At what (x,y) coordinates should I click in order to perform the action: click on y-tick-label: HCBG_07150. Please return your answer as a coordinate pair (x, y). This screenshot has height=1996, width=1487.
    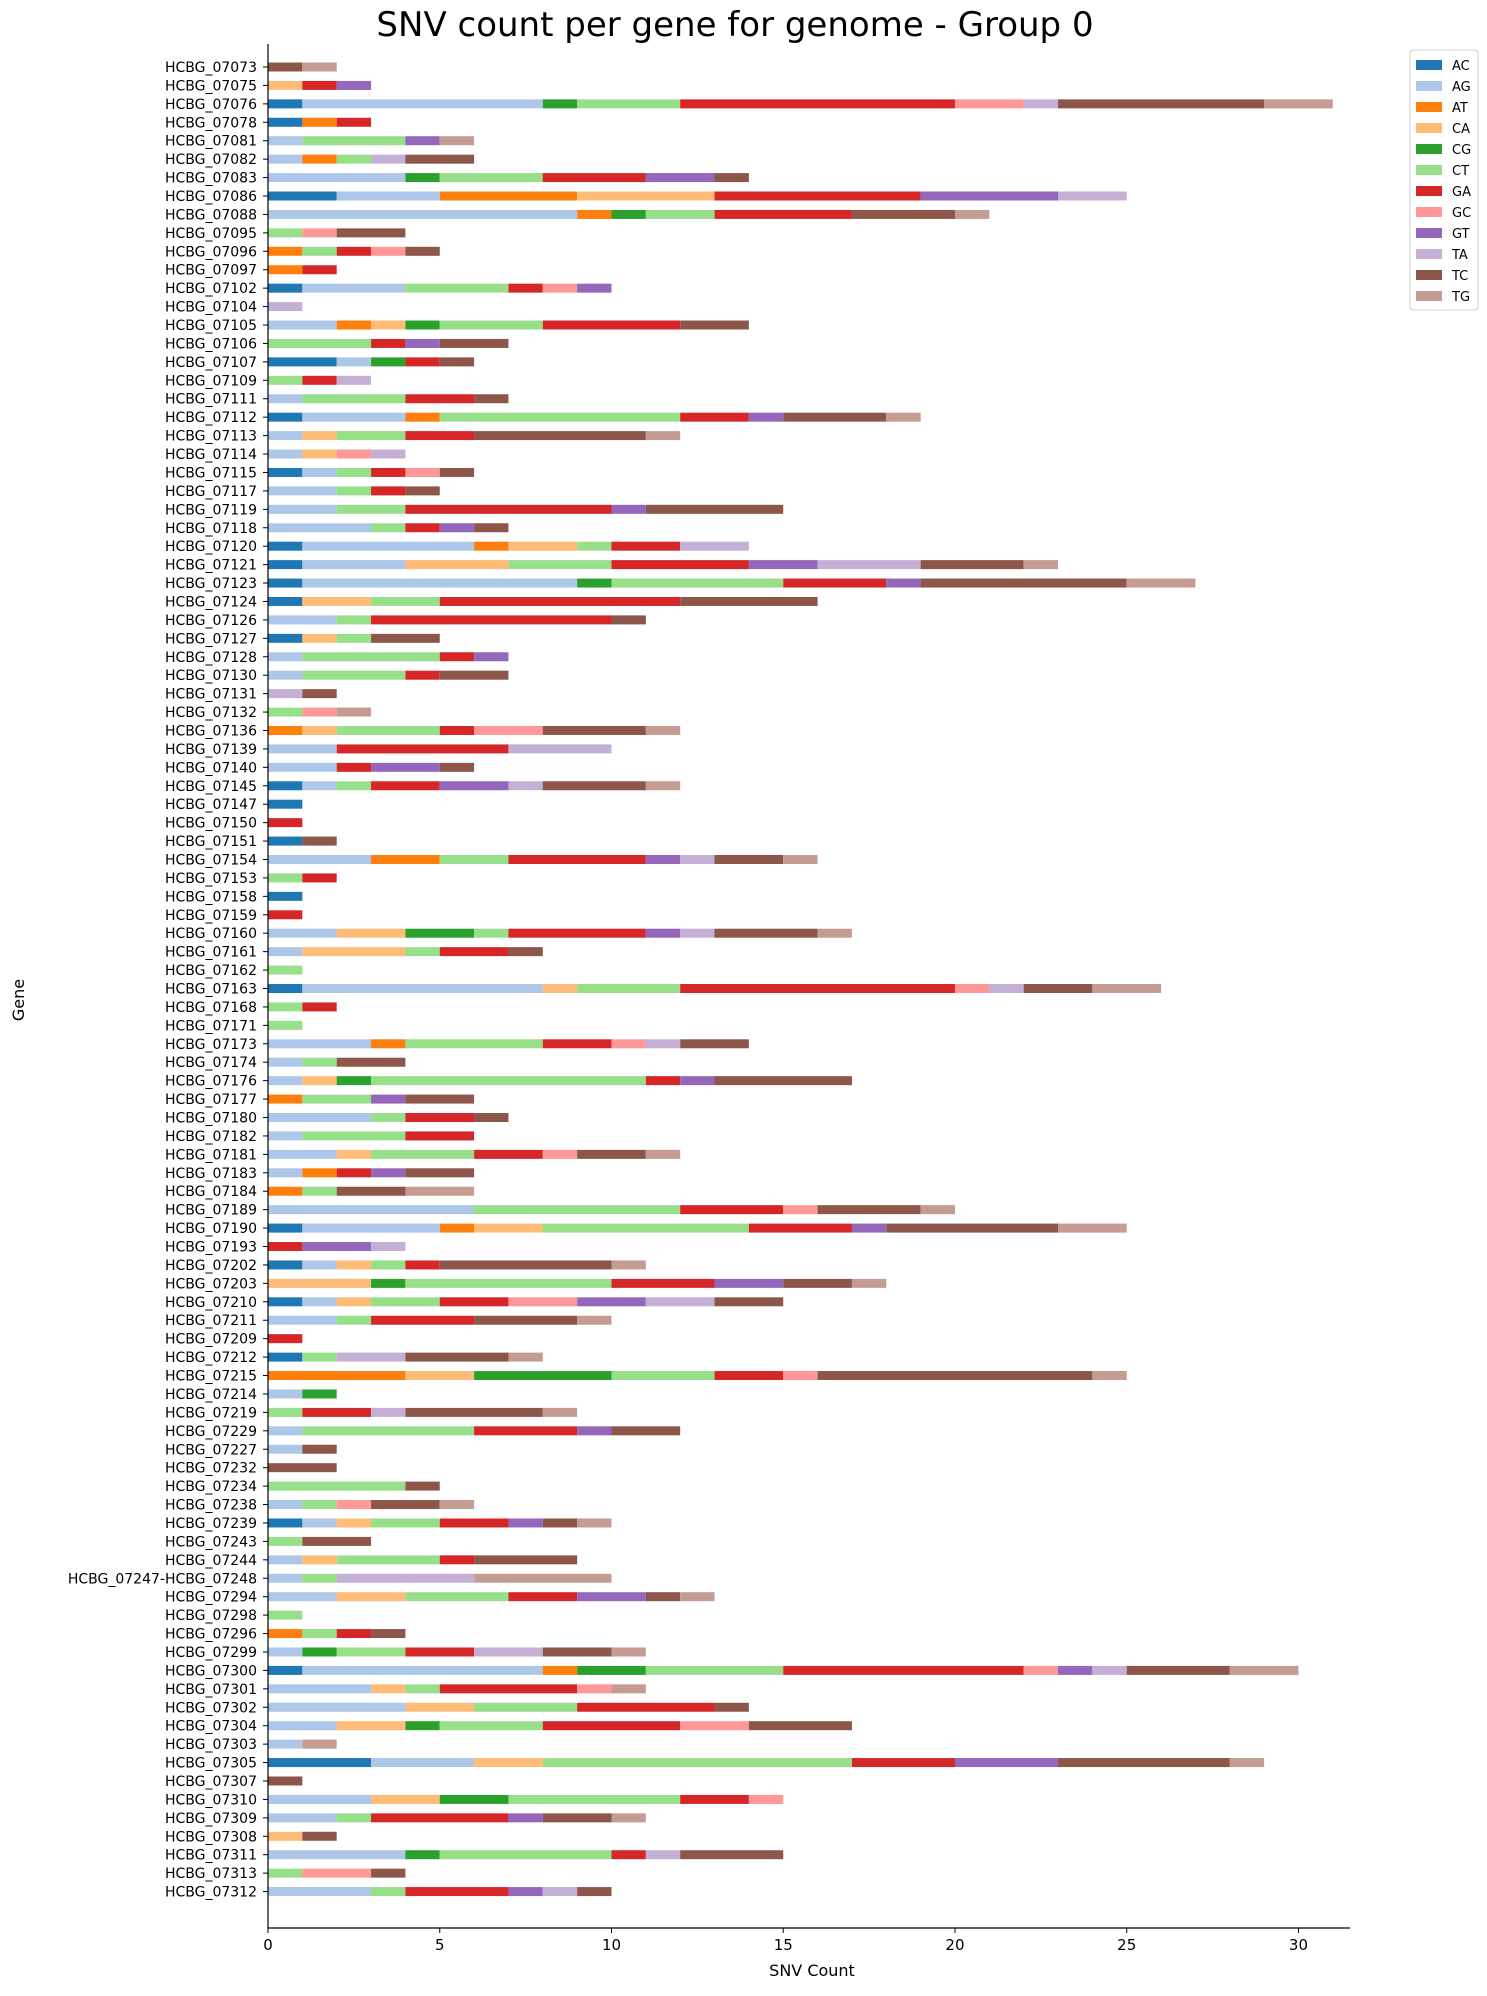
    Looking at the image, I should click on (211, 824).